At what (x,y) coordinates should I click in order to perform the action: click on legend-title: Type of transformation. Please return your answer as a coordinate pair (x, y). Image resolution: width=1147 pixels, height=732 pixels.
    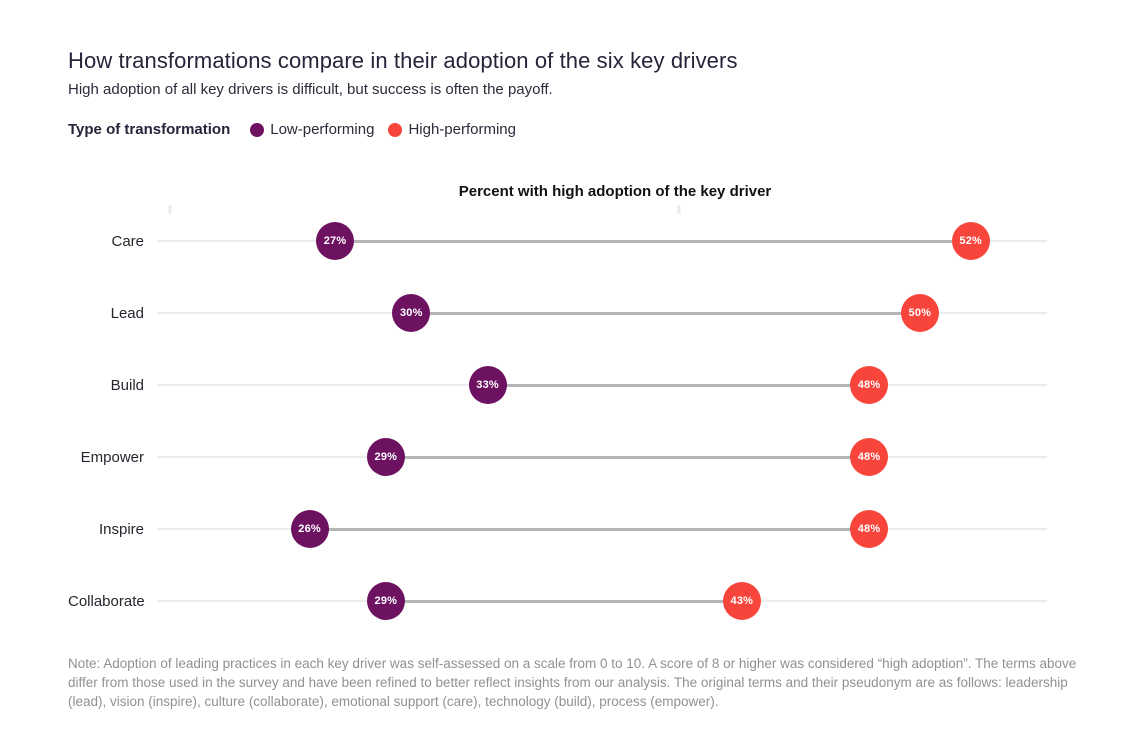
    Looking at the image, I should click on (149, 129).